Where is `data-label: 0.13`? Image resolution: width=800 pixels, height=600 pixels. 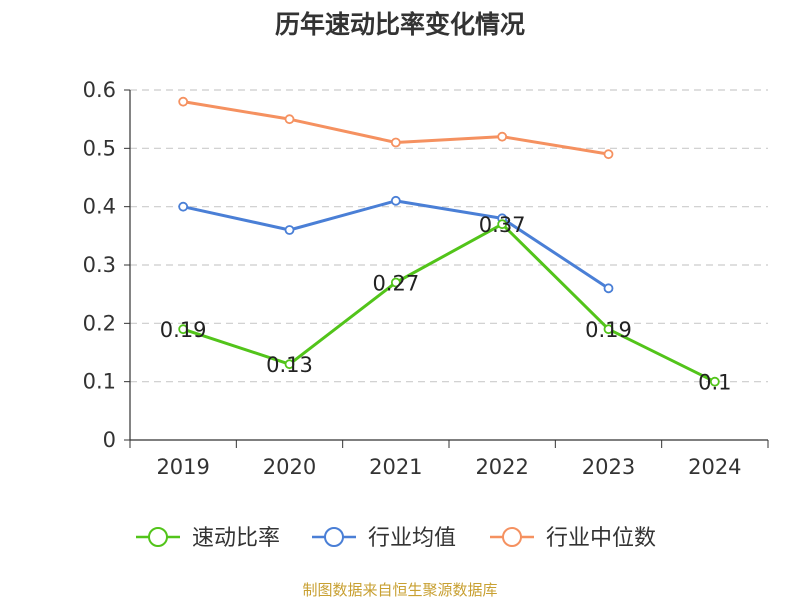 data-label: 0.13 is located at coordinates (289, 365).